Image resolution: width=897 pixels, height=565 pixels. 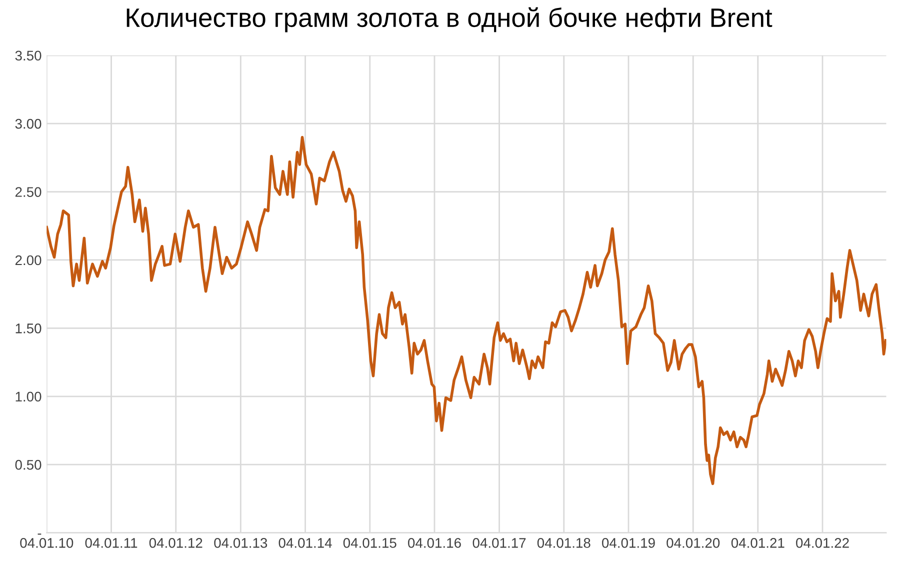 What do you see at coordinates (434, 543) in the screenshot?
I see `x-tick-label: 04.01.16` at bounding box center [434, 543].